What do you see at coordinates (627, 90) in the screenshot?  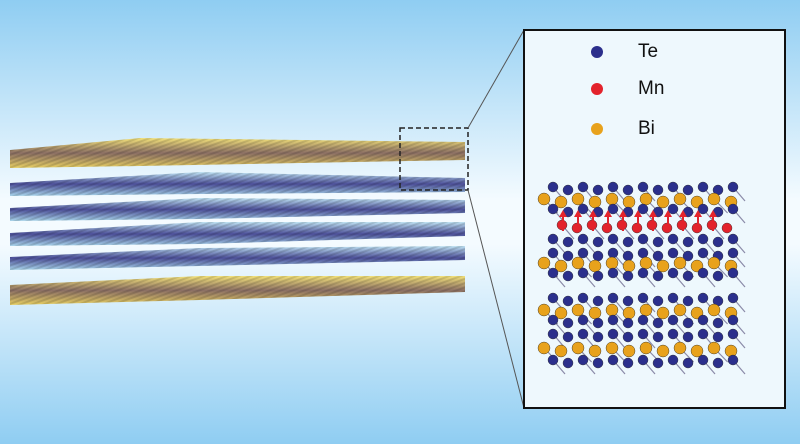 I see `legend: Te Mn Bi` at bounding box center [627, 90].